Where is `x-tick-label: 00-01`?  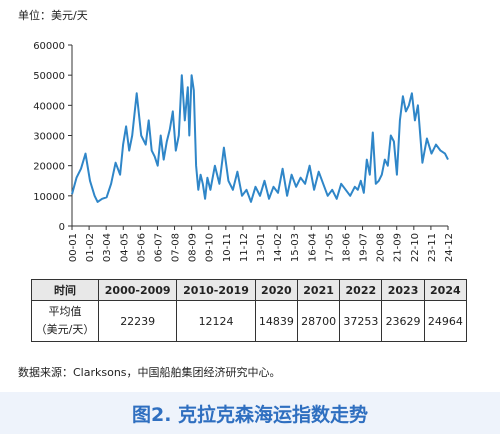 x-tick-label: 00-01 is located at coordinates (73, 247).